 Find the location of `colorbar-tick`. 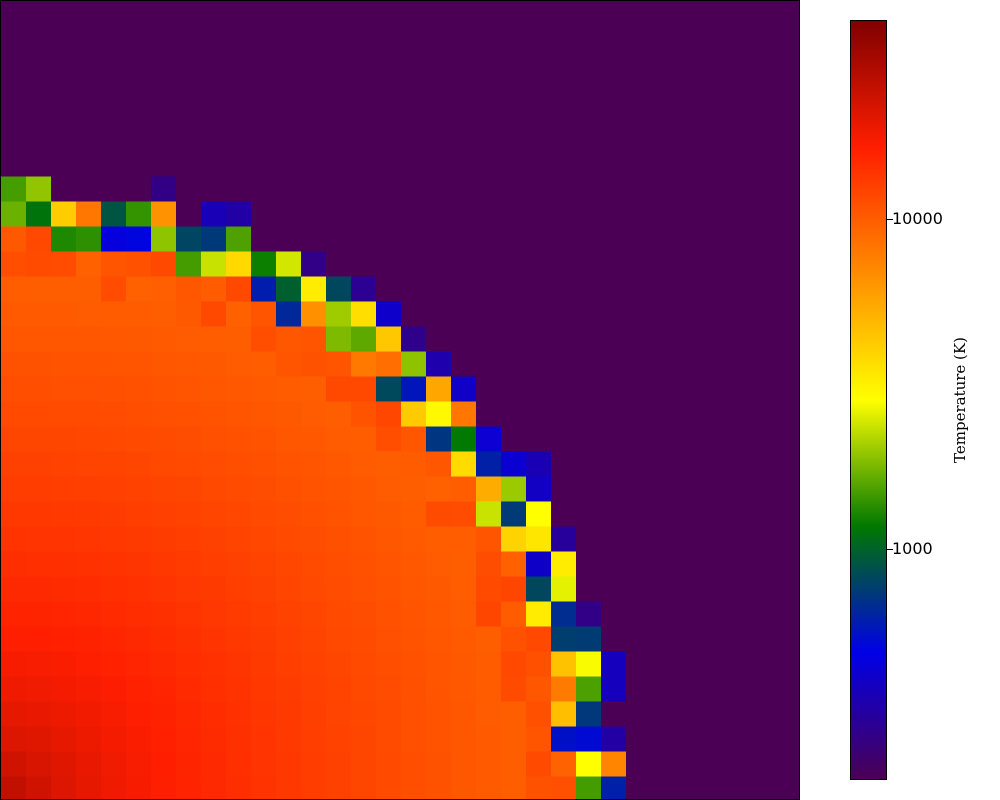

colorbar-tick is located at coordinates (890, 550).